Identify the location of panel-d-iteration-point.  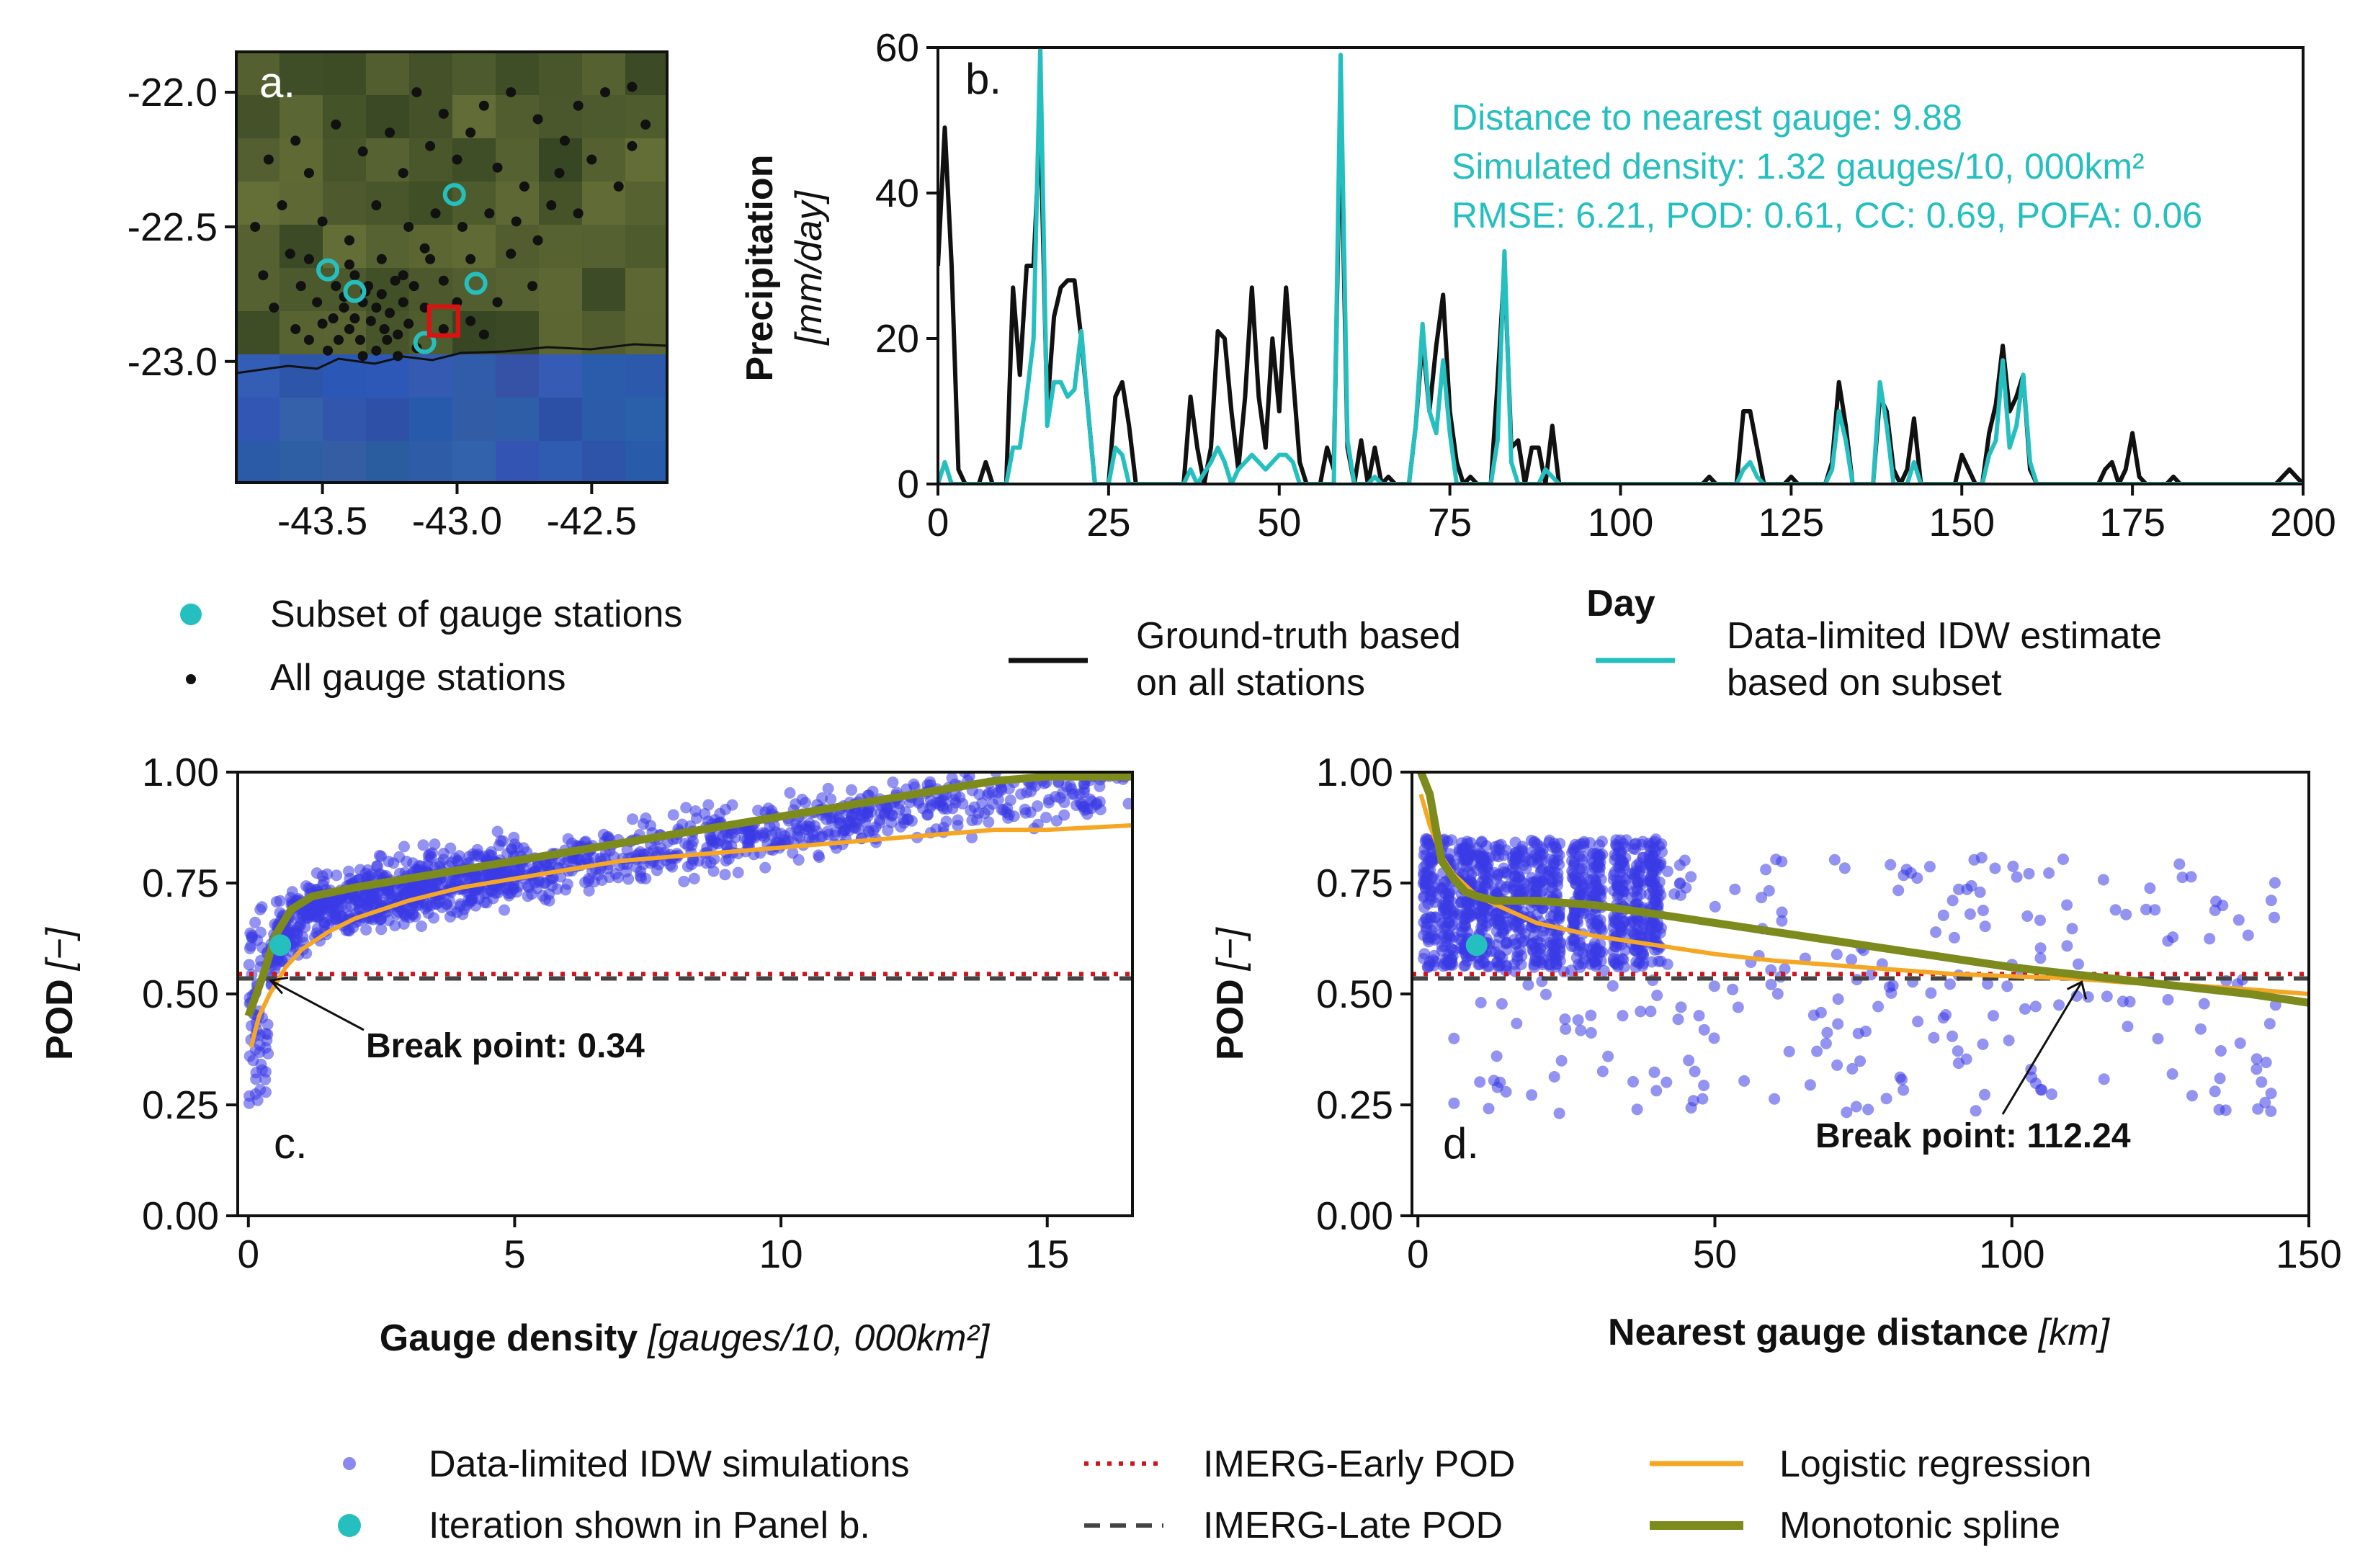
(1476, 946).